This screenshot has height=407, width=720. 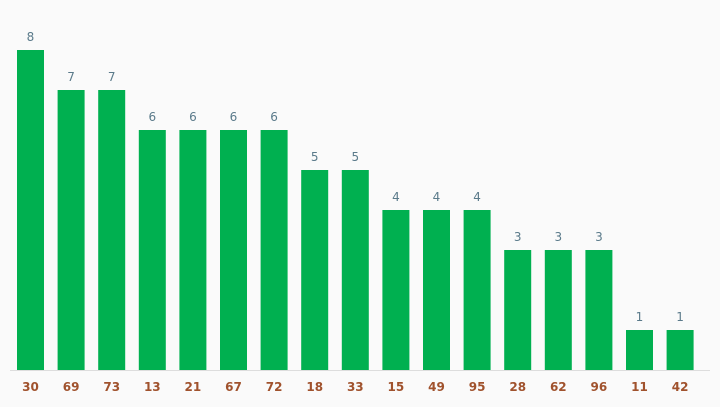 What do you see at coordinates (234, 117) in the screenshot?
I see `value-label-67: 6` at bounding box center [234, 117].